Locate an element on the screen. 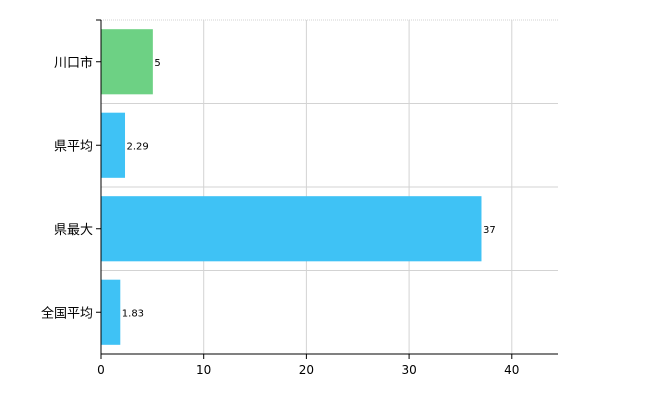  category-label: 県平均 is located at coordinates (73, 146).